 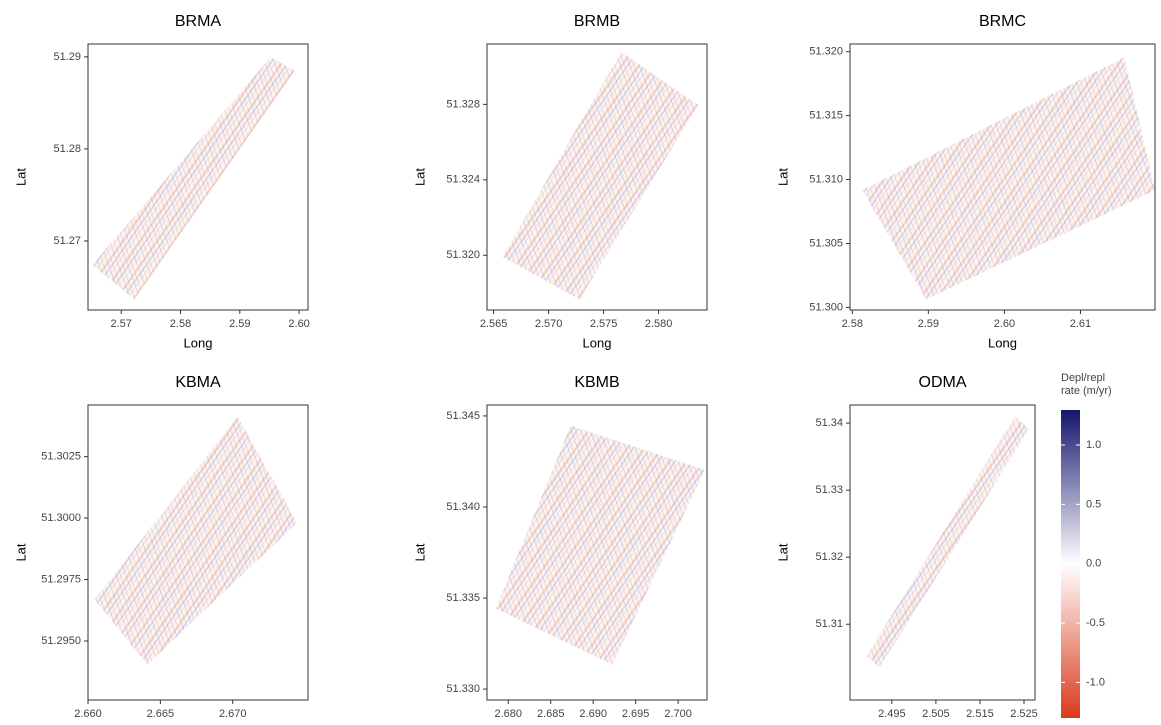 What do you see at coordinates (463, 689) in the screenshot?
I see `y-tick-label: 51.330` at bounding box center [463, 689].